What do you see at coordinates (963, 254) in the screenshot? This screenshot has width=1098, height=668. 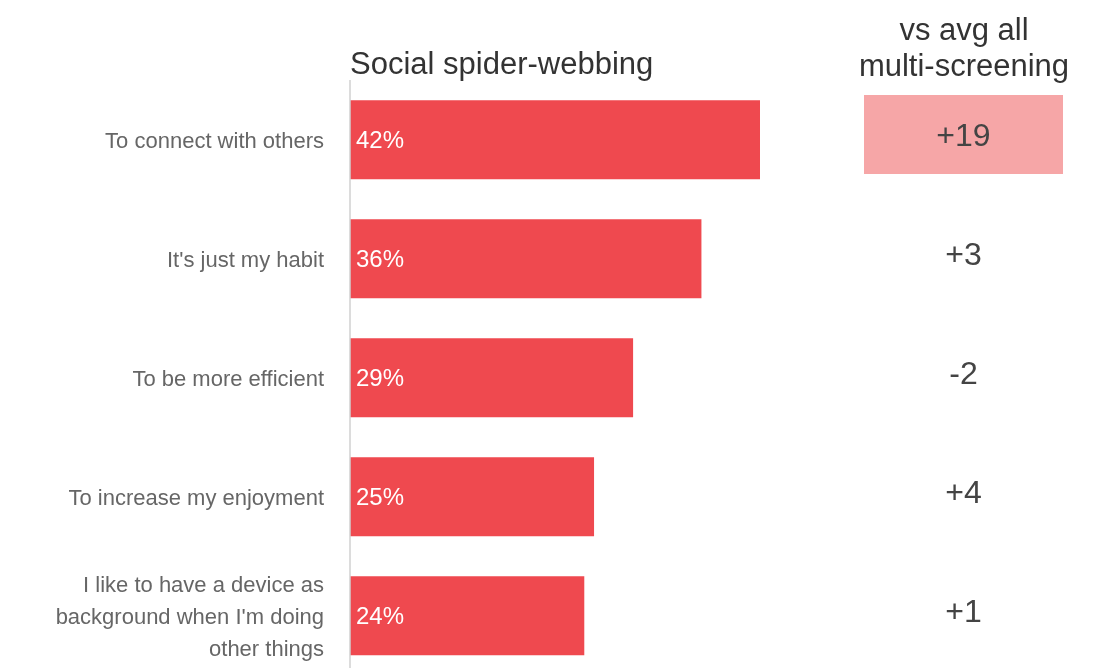 I see `text: +3` at bounding box center [963, 254].